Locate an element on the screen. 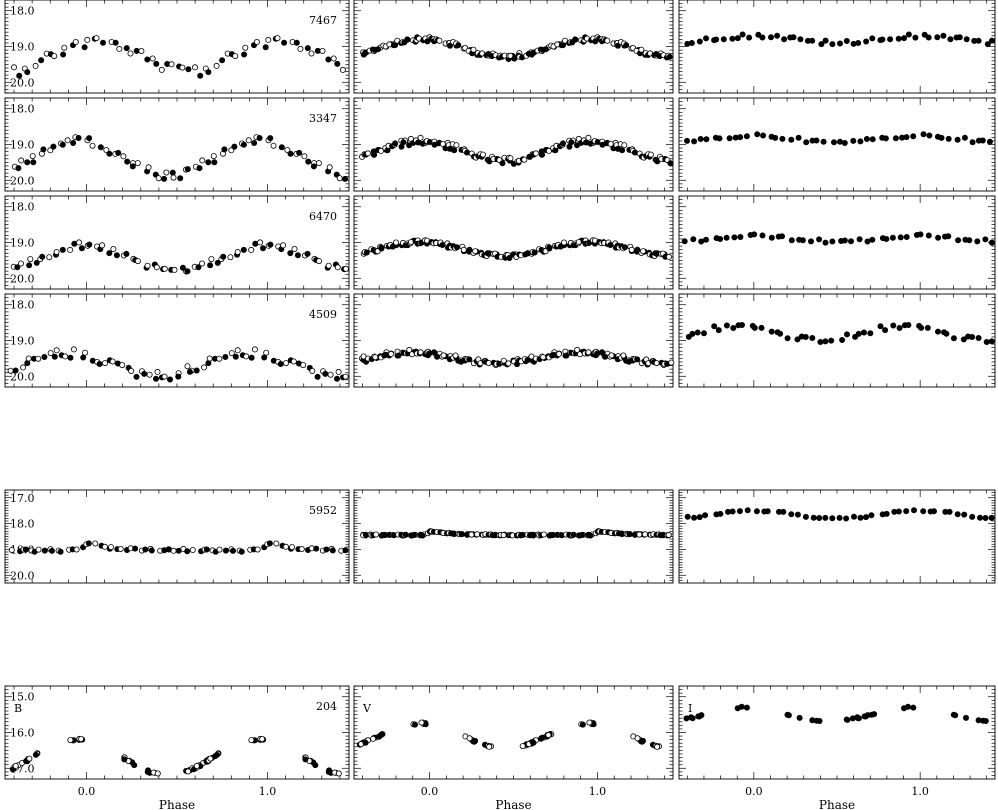  panel-frame-r3-c3 is located at coordinates (837, 242).